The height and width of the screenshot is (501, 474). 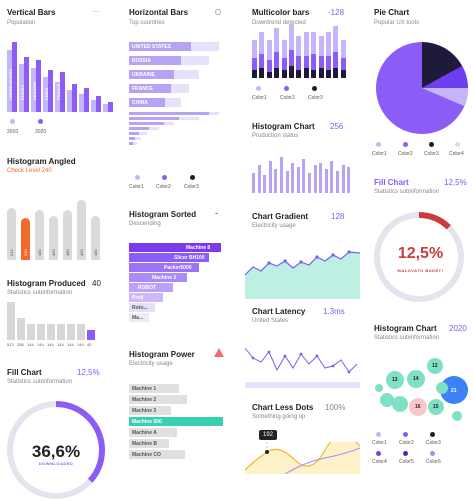 I want to click on chart-latency-card: Chart Latency 1.3ms United States, so click(x=302, y=347).